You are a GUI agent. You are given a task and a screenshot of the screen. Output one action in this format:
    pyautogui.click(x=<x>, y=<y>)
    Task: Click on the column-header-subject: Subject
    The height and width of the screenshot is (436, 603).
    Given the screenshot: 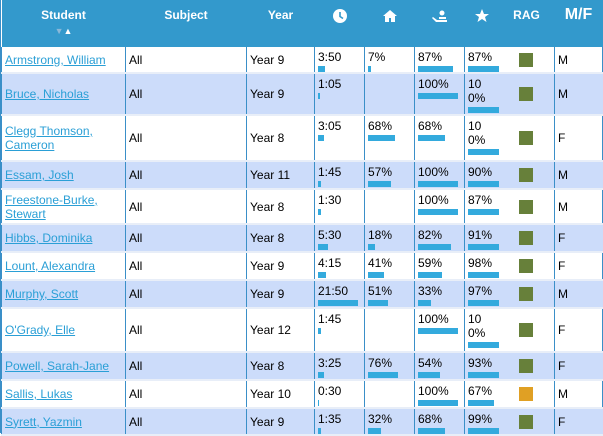 What is the action you would take?
    pyautogui.click(x=186, y=23)
    